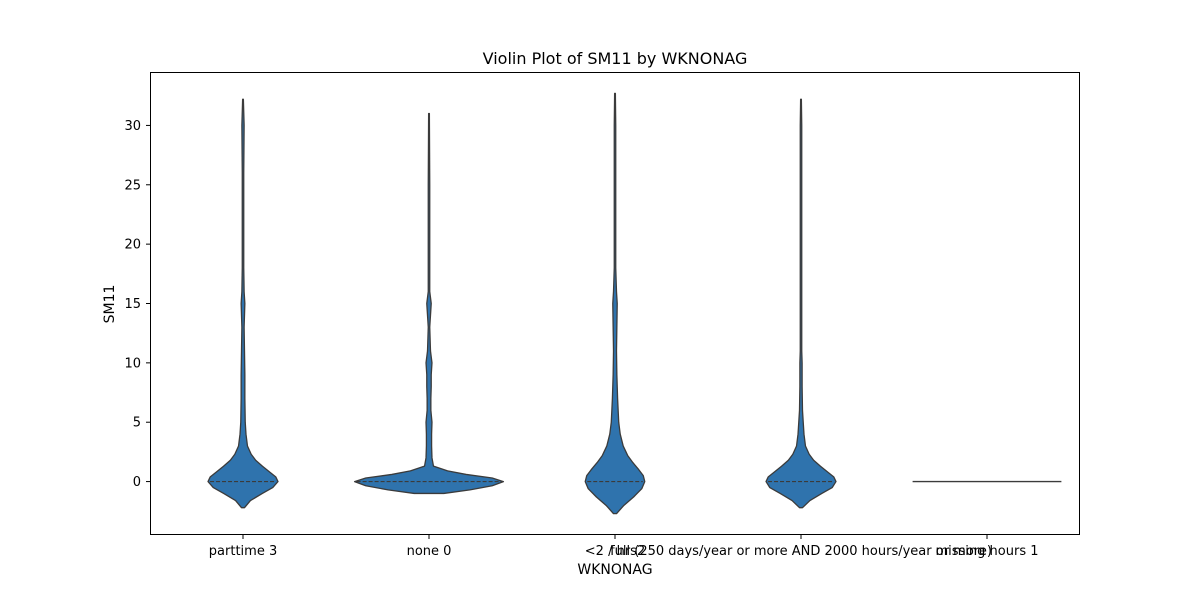 This screenshot has height=600, width=1200. I want to click on y-tick-label: 15, so click(132, 304).